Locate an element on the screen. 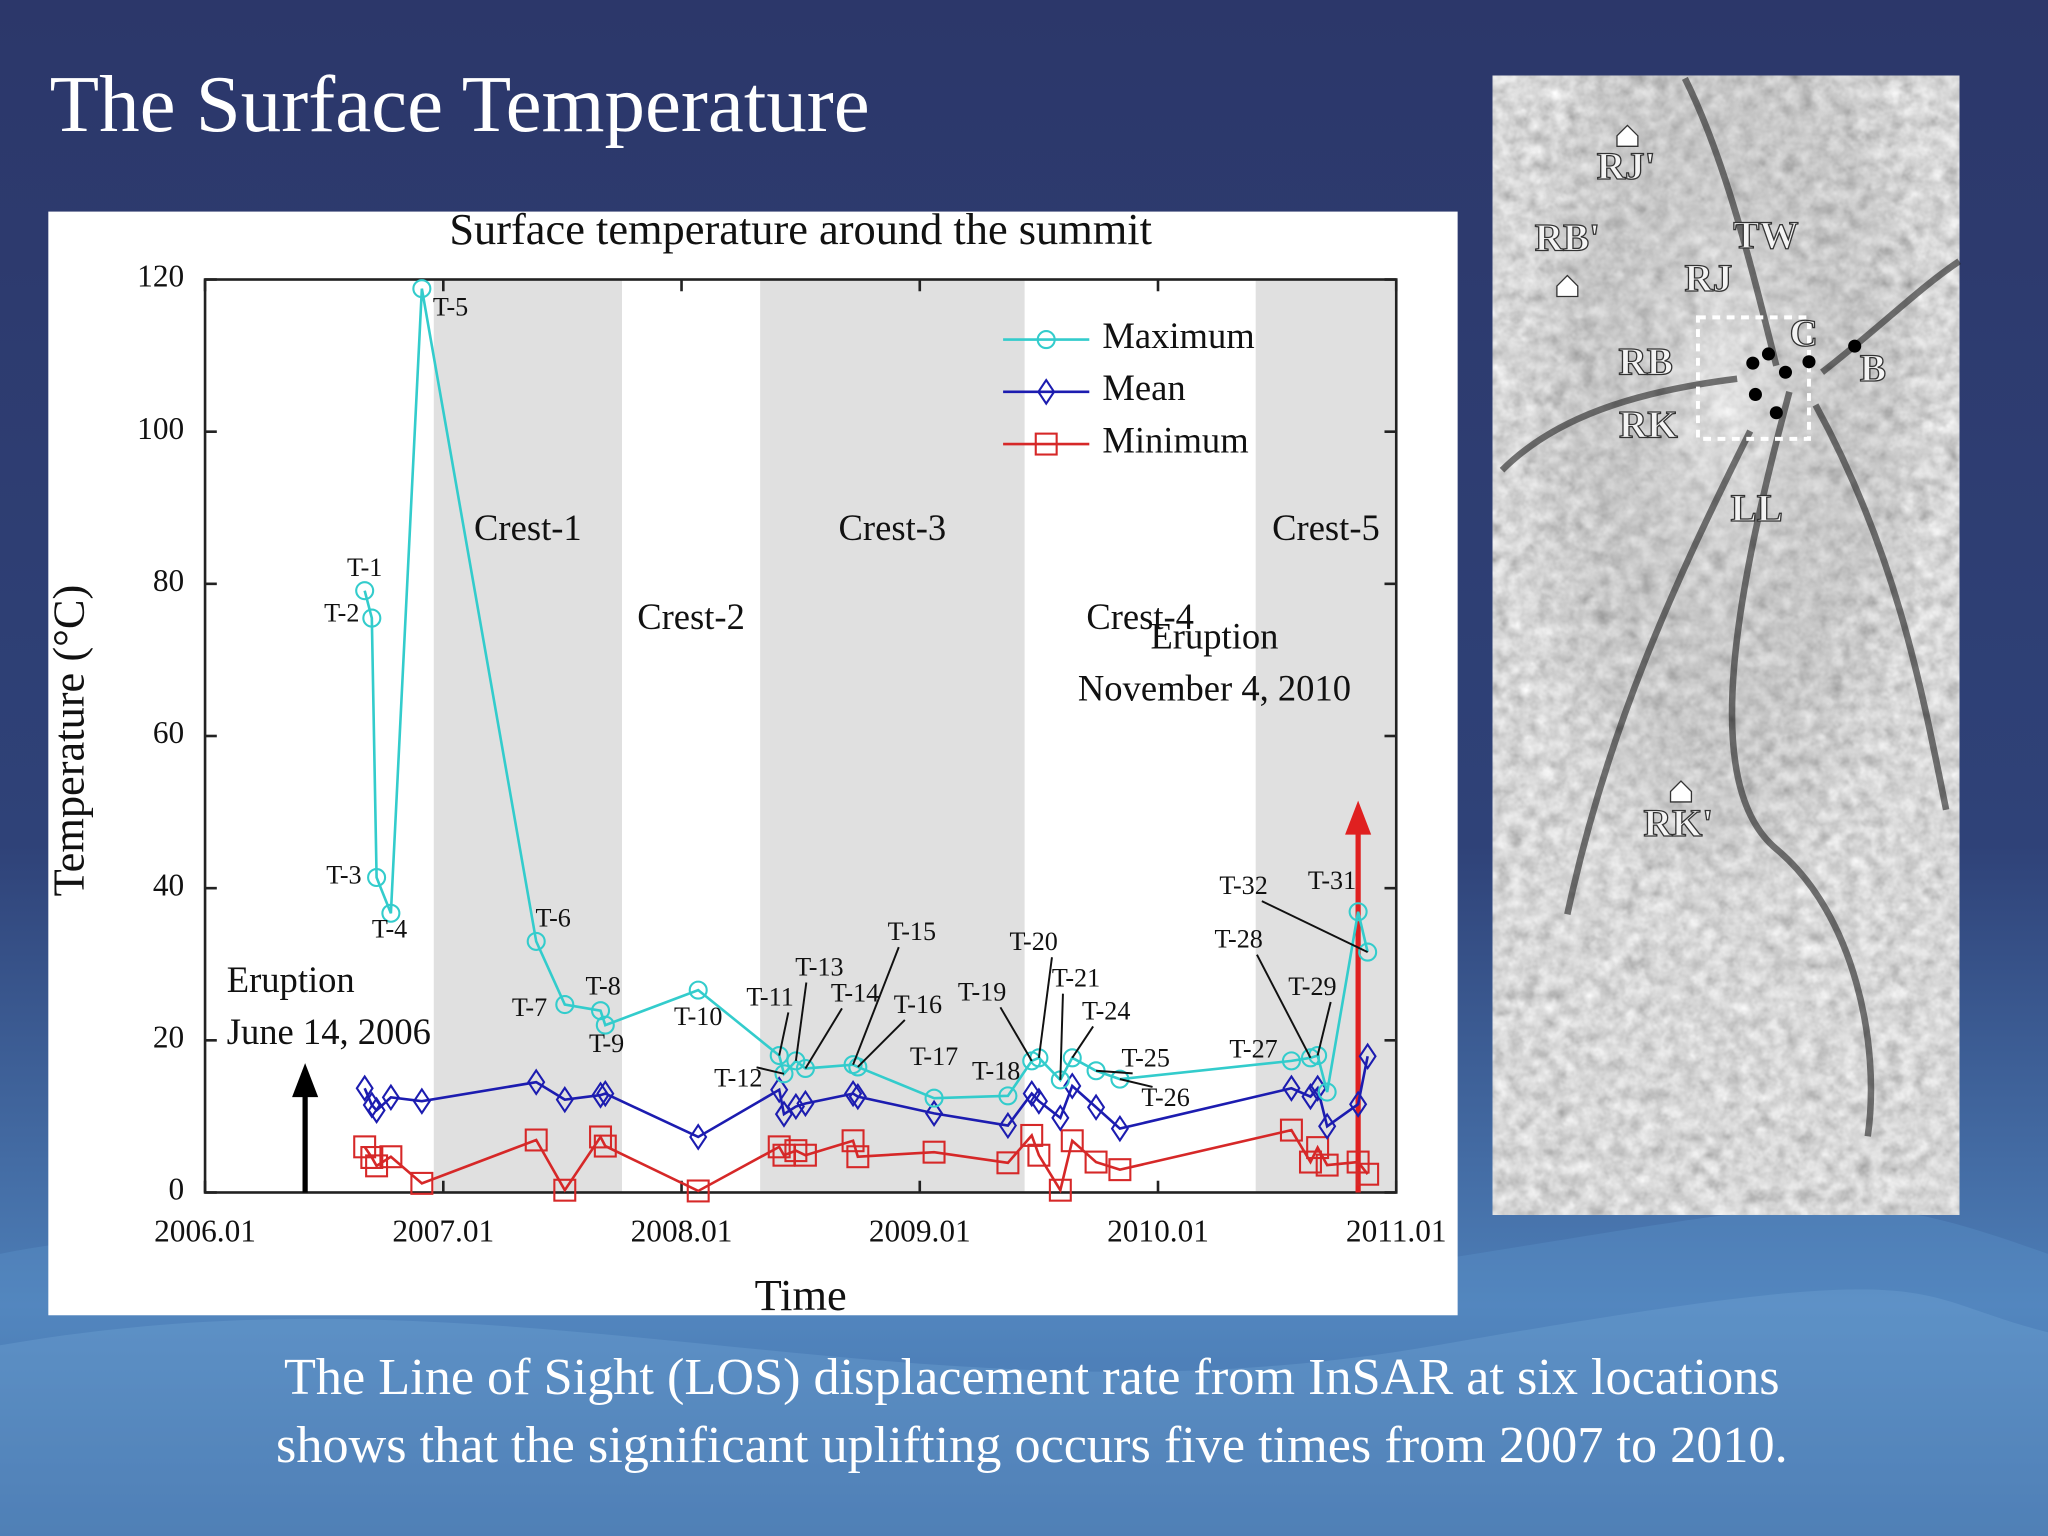 The width and height of the screenshot is (2048, 1536). point-label: T-7 is located at coordinates (529, 1007).